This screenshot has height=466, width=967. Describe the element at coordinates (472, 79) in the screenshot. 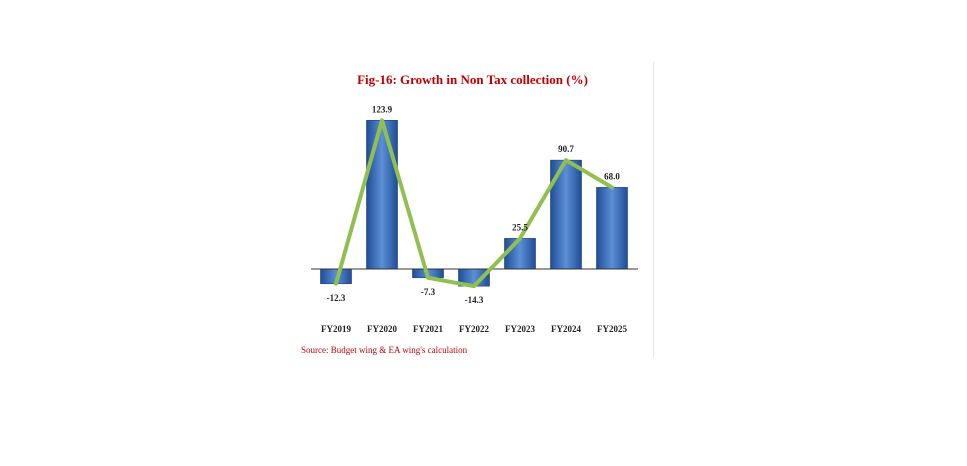

I see `chart-title: Fig-16: Growth in Non Tax collection (%)` at that location.